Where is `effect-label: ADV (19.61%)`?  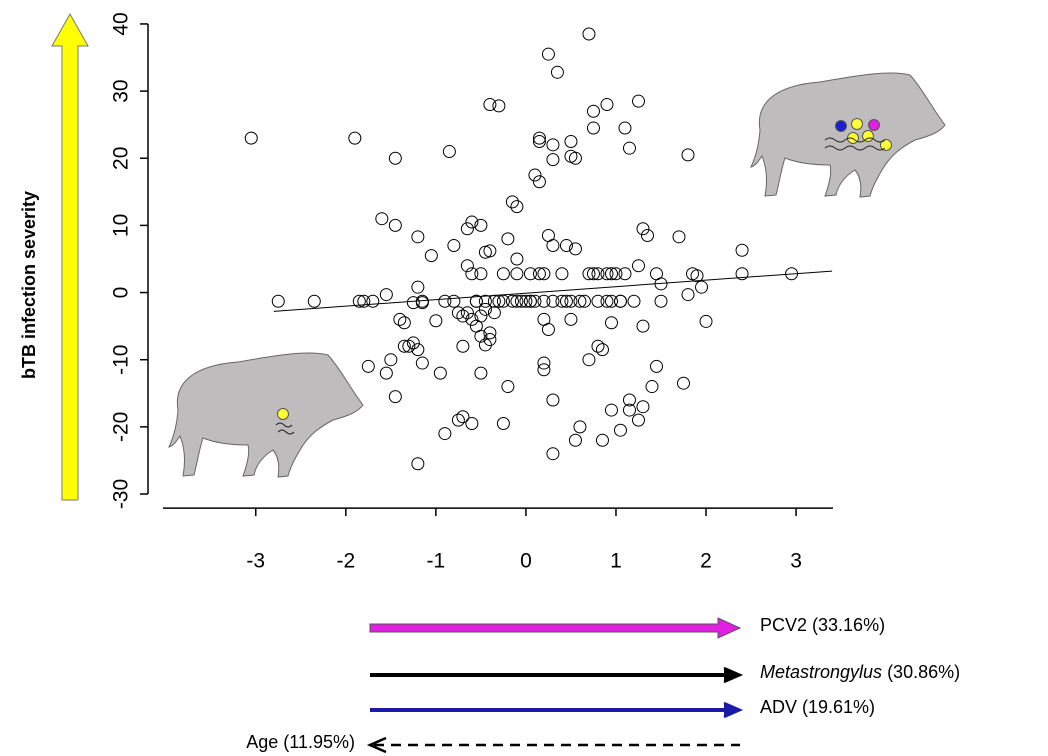
effect-label: ADV (19.61%) is located at coordinates (817, 707).